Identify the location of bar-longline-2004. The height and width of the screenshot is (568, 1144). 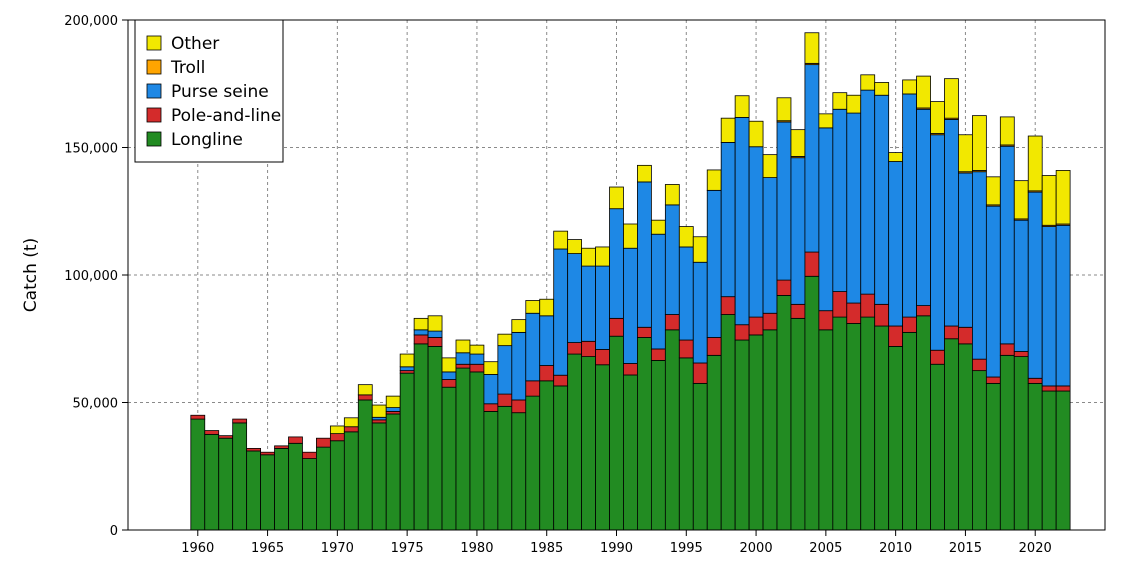
(812, 403).